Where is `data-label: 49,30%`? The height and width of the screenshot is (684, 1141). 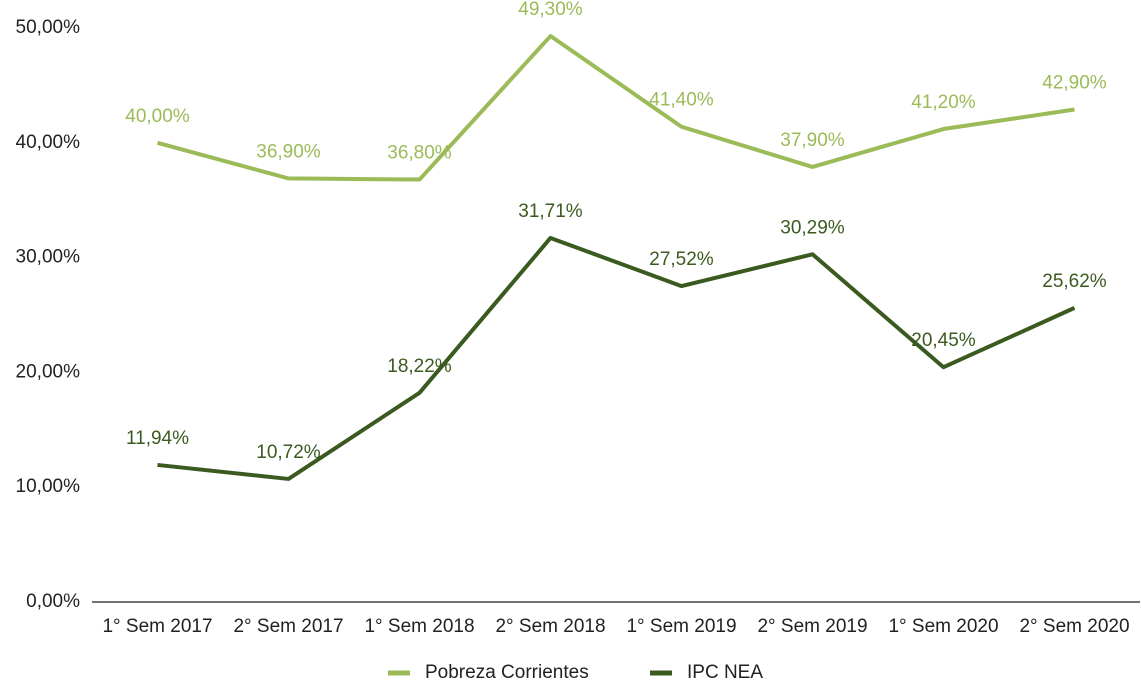 data-label: 49,30% is located at coordinates (550, 10).